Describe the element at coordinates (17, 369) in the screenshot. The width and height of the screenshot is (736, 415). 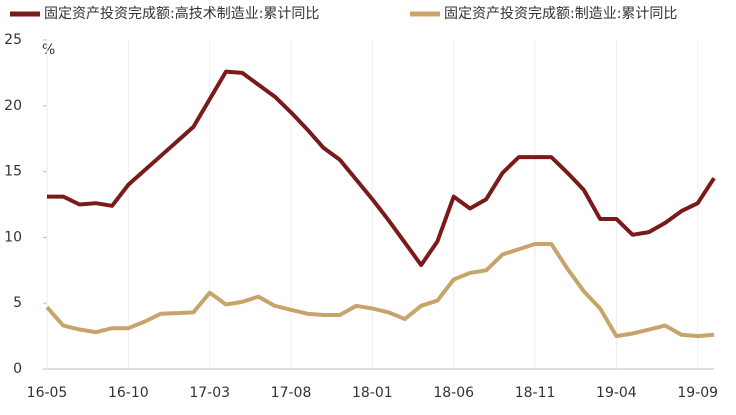
I see `y-tick-label: 0` at that location.